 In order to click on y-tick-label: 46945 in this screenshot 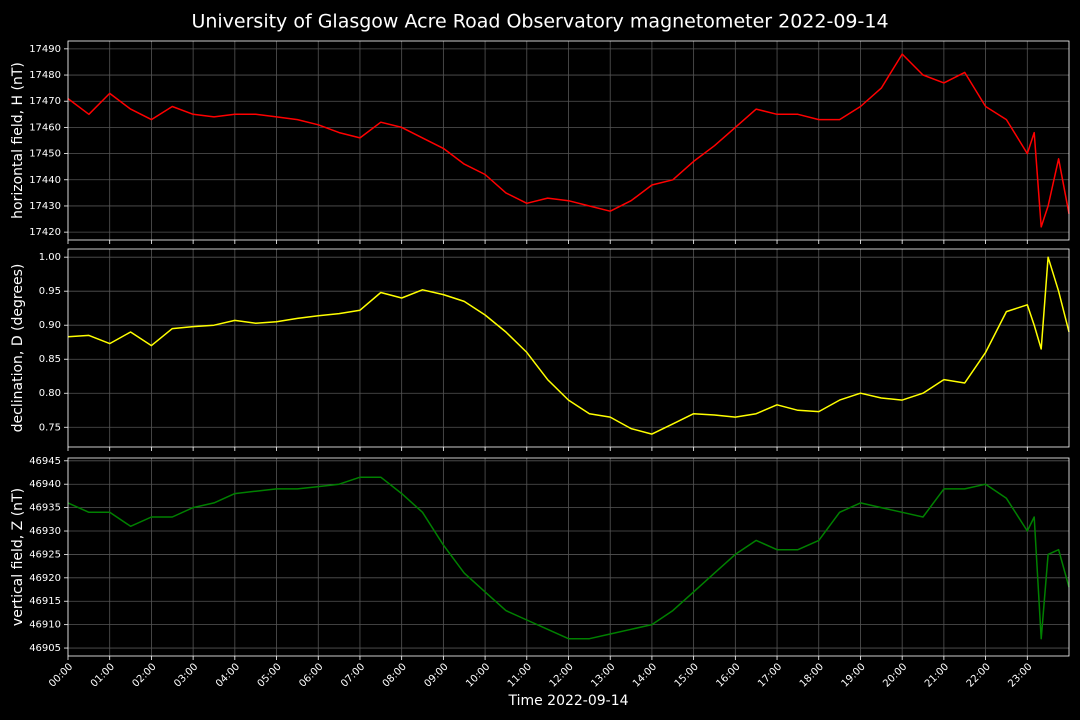, I will do `click(45, 461)`.